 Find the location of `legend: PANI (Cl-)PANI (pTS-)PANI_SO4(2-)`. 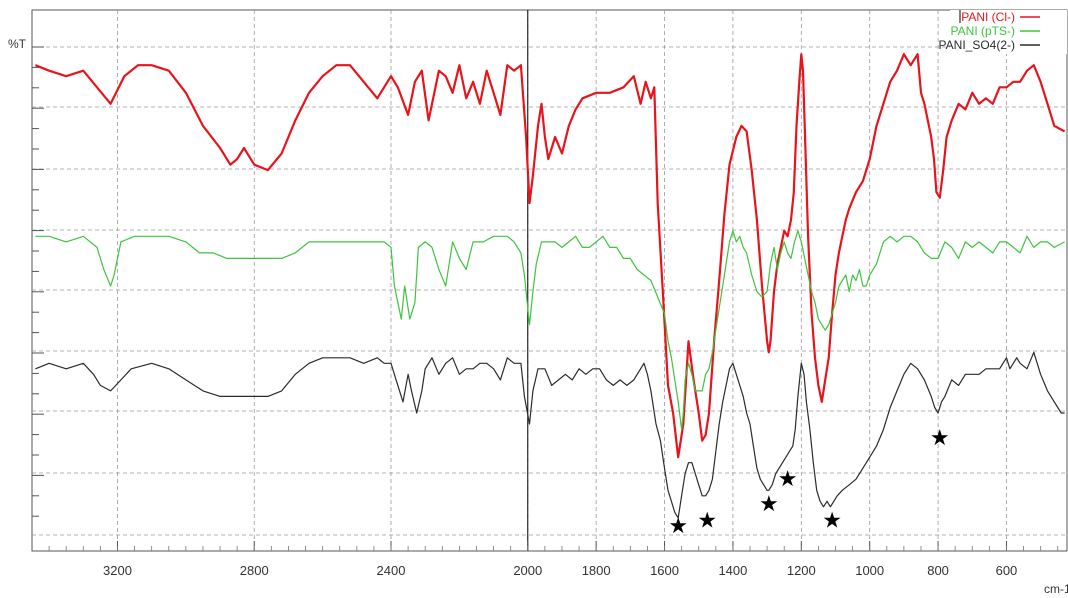

legend: PANI (Cl-)PANI (pTS-)PANI_SO4(2-) is located at coordinates (1003, 32).